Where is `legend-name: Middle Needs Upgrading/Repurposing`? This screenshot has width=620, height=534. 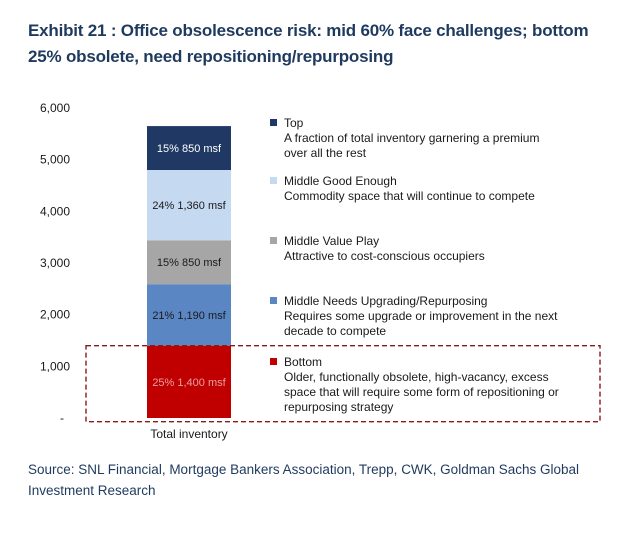
legend-name: Middle Needs Upgrading/Repurposing is located at coordinates (385, 301).